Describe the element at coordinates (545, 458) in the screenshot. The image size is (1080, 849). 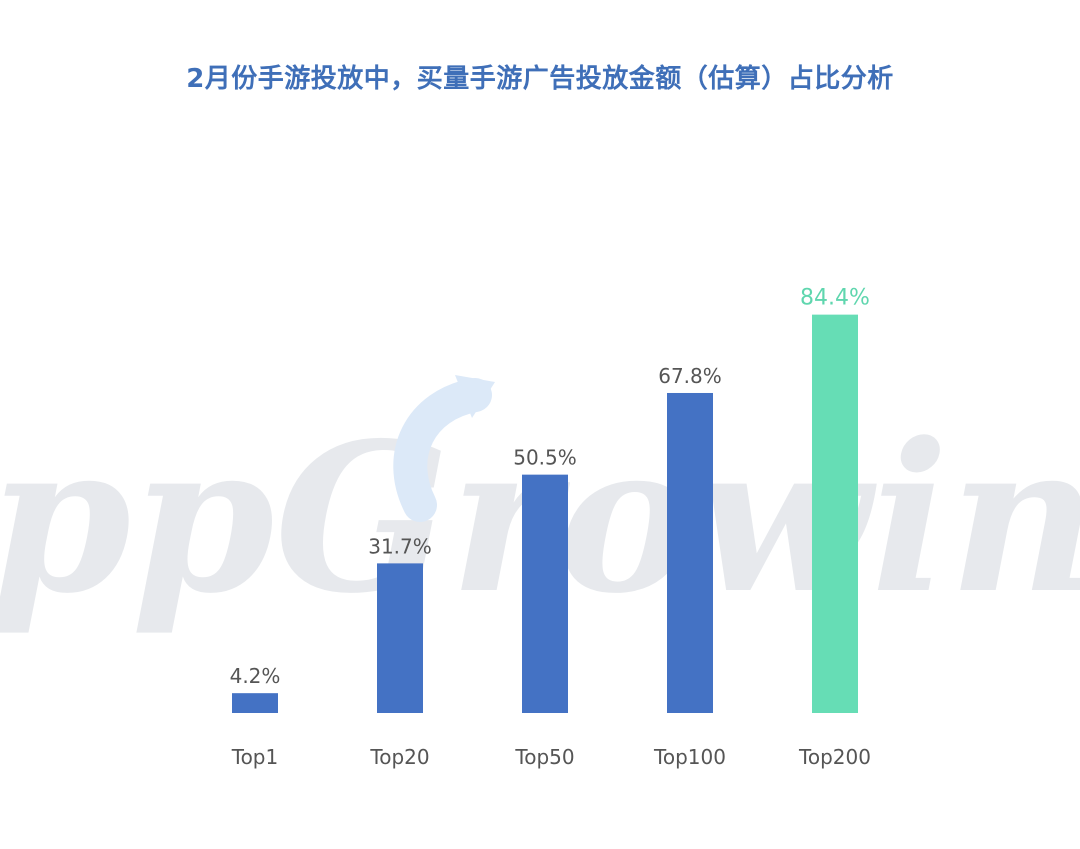
I see `value-label-top50: 50.5%` at that location.